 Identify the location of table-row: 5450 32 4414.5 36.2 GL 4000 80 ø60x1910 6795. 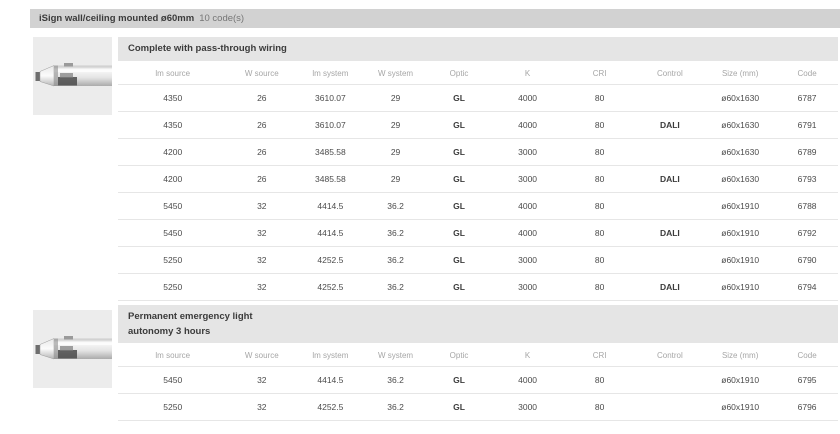
(478, 380).